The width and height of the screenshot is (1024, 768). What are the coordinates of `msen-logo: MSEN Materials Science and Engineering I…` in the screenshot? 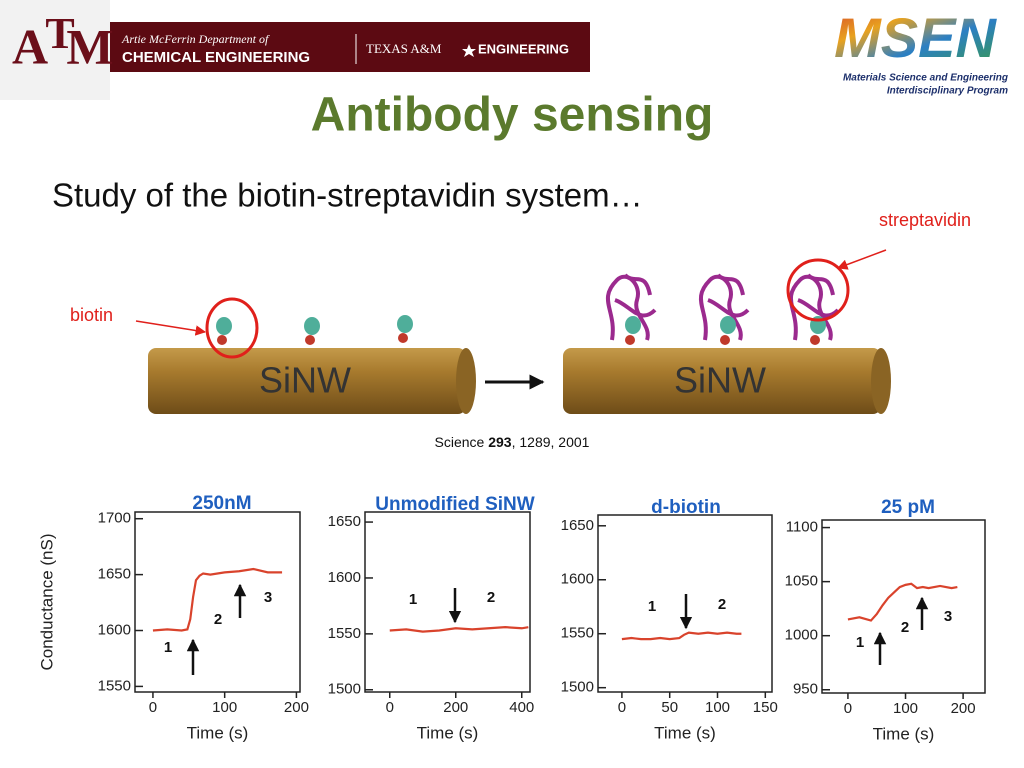 It's located at (921, 51).